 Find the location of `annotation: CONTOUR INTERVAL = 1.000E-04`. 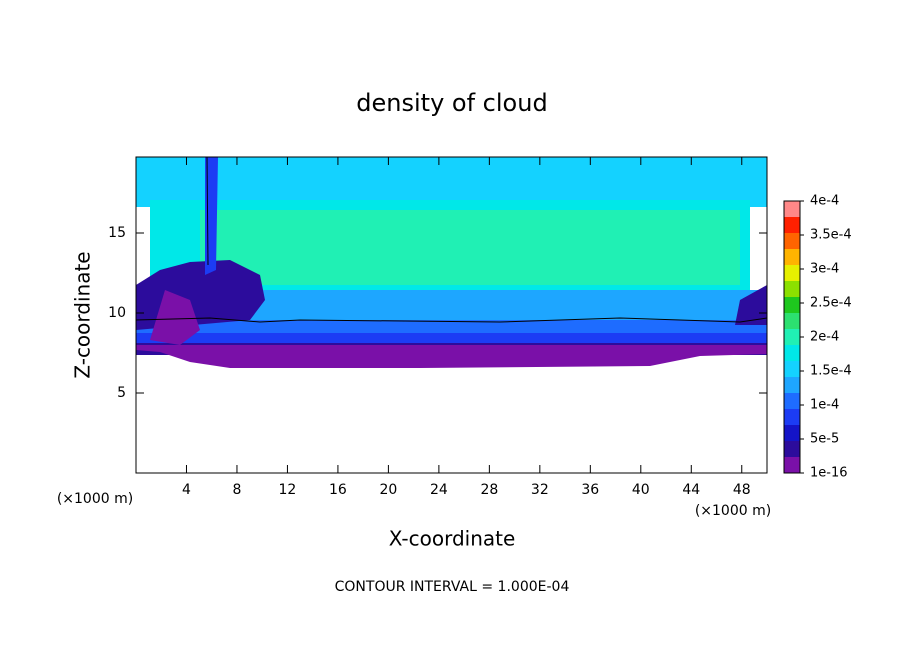

annotation: CONTOUR INTERVAL = 1.000E-04 is located at coordinates (452, 587).